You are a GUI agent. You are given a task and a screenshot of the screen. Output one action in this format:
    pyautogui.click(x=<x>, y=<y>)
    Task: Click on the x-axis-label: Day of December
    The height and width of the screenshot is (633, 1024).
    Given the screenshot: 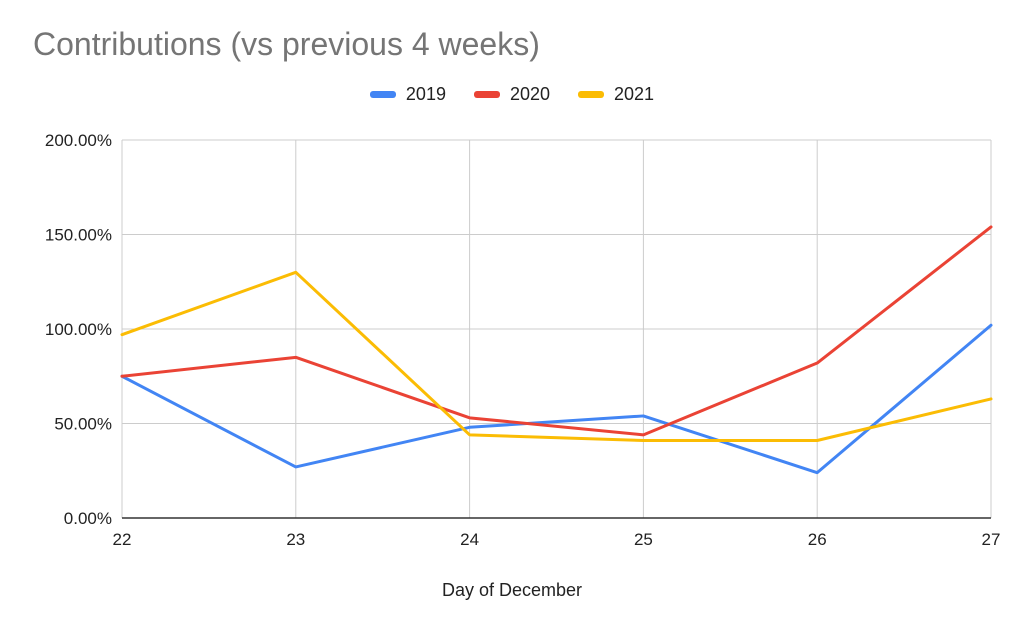 What is the action you would take?
    pyautogui.click(x=512, y=590)
    